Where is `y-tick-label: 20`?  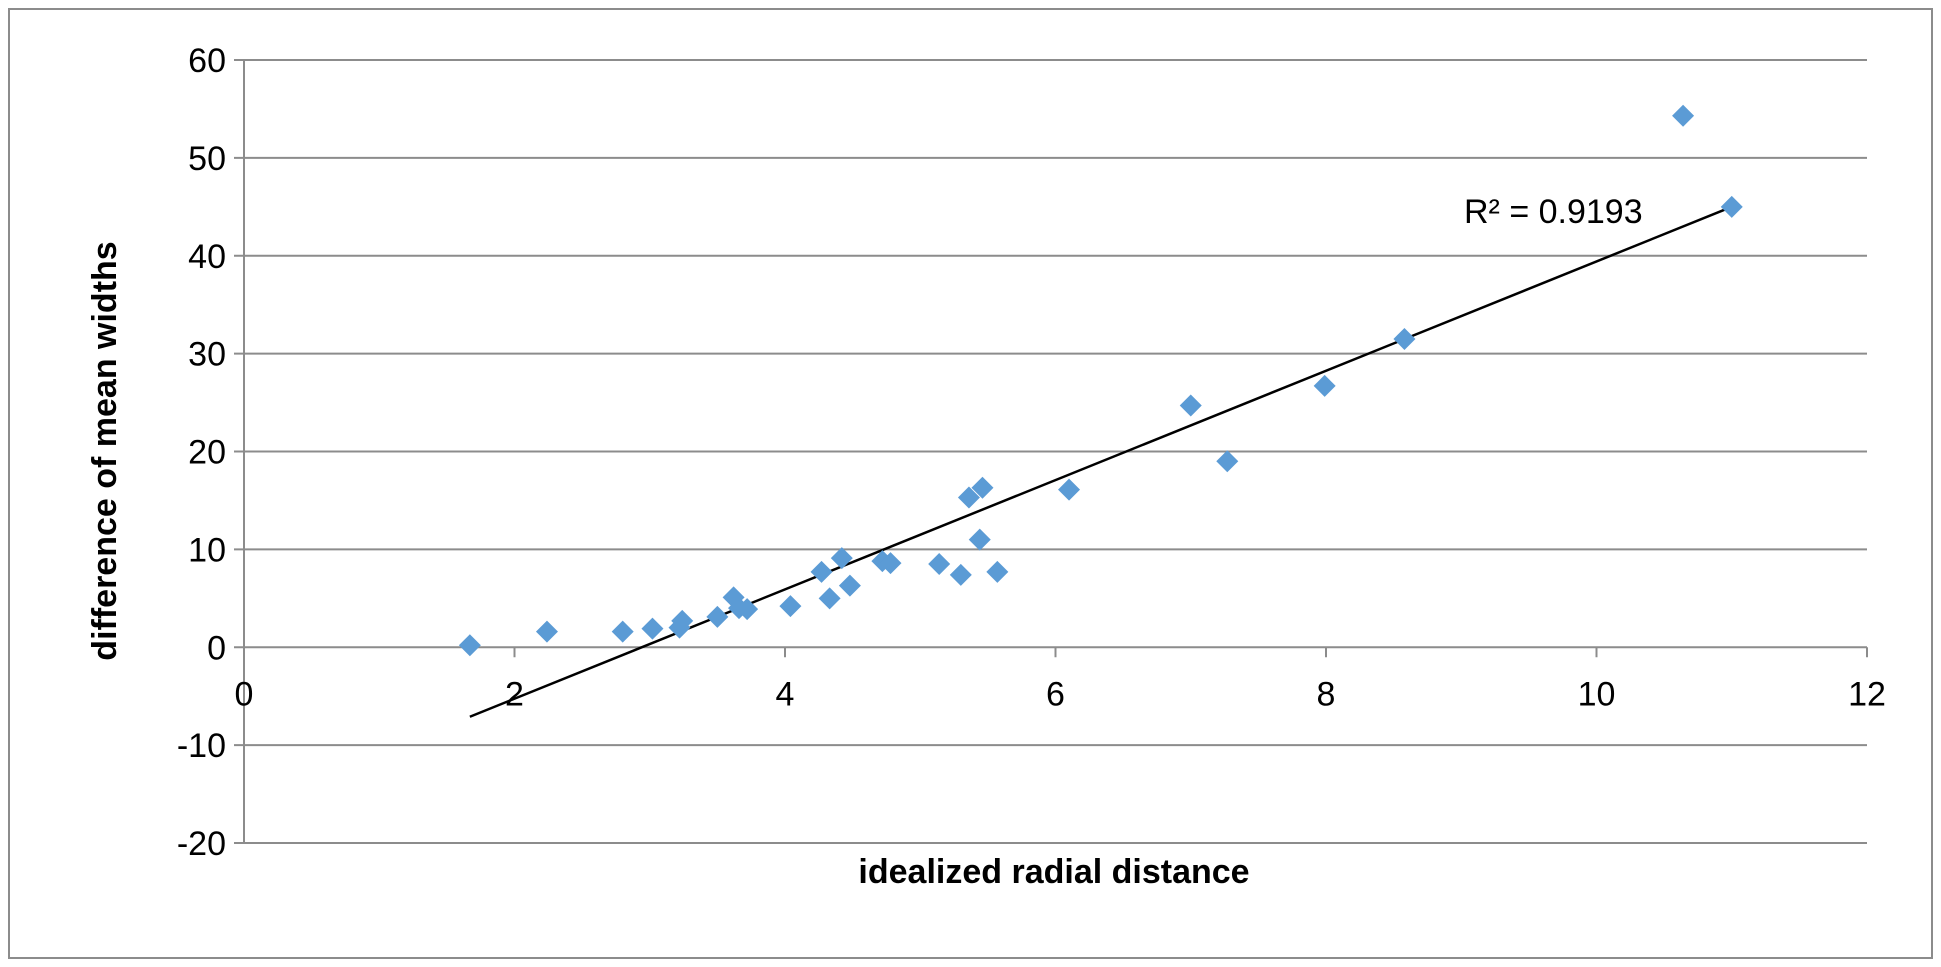 y-tick-label: 20 is located at coordinates (207, 453).